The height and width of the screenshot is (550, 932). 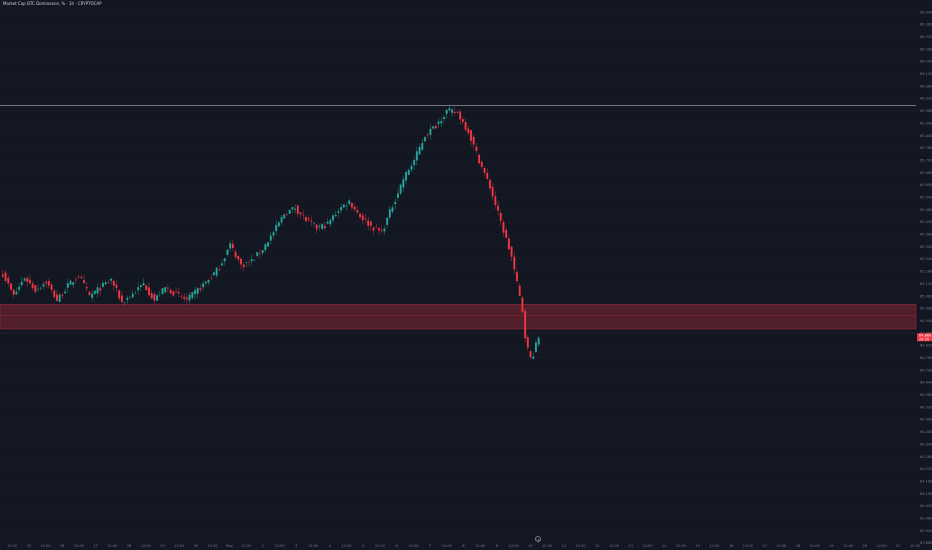 What do you see at coordinates (263, 546) in the screenshot?
I see `time-tick-label: 2` at bounding box center [263, 546].